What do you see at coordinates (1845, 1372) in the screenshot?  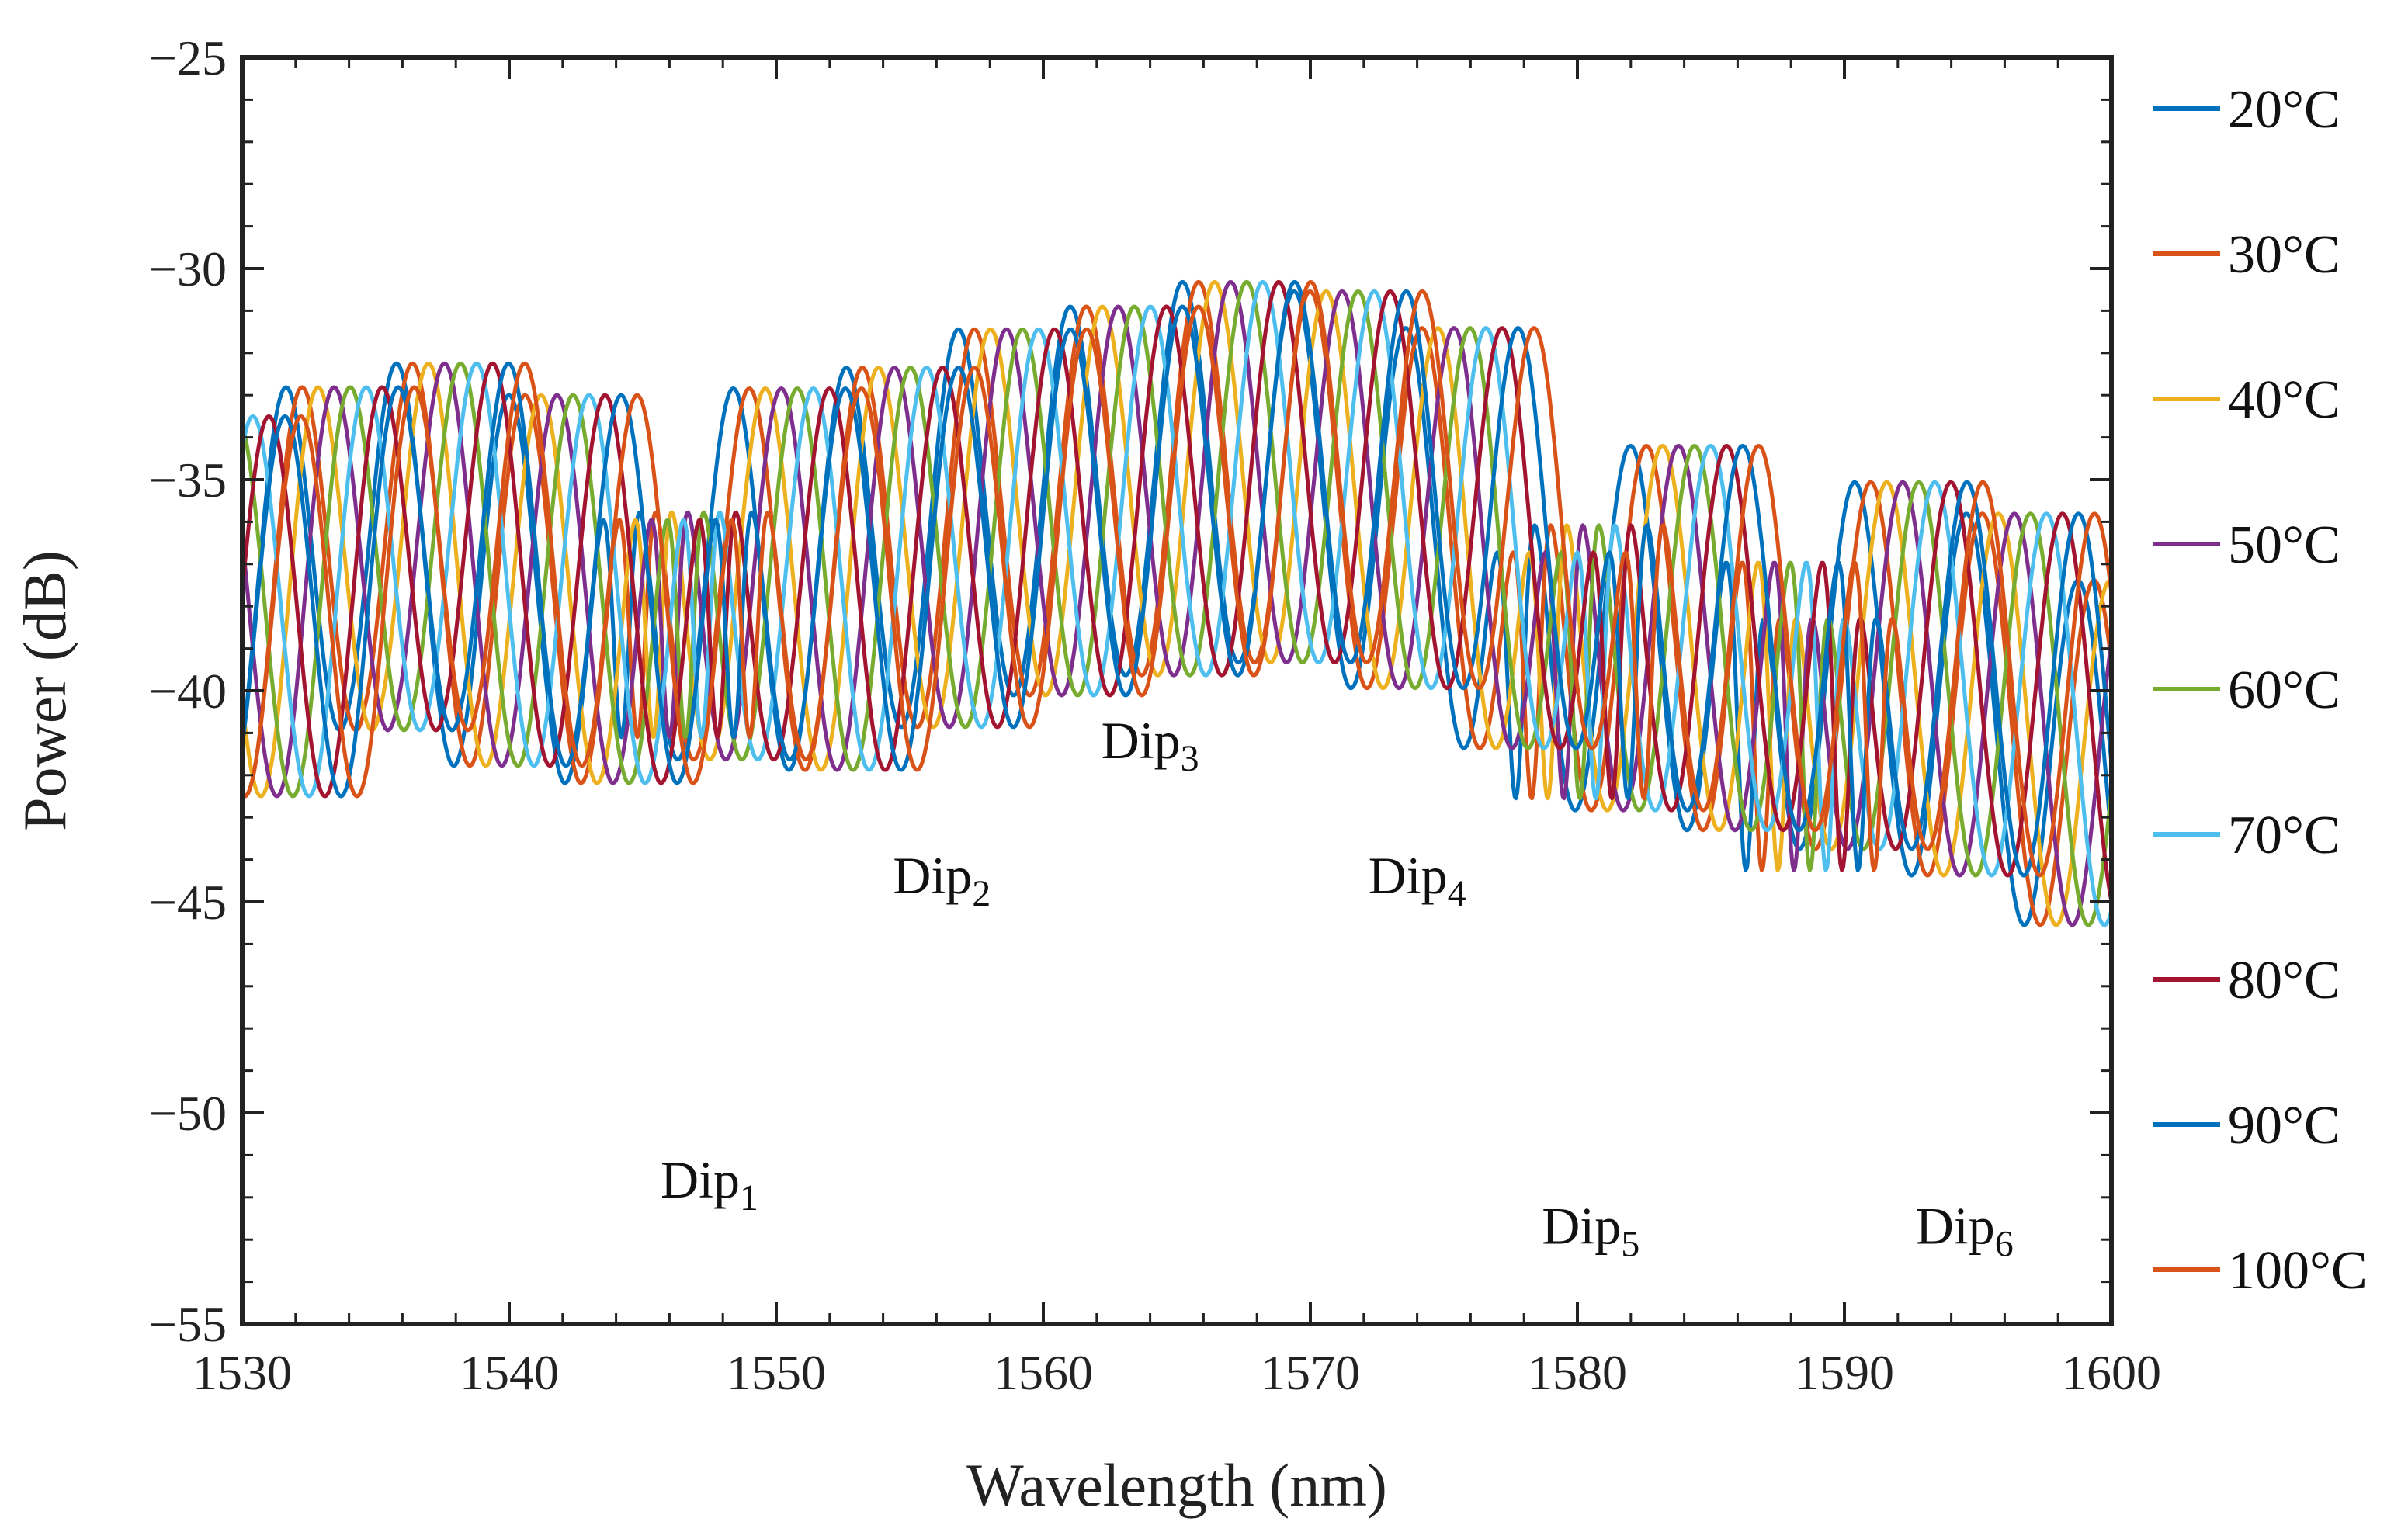 I see `x-tick-label: 1590` at bounding box center [1845, 1372].